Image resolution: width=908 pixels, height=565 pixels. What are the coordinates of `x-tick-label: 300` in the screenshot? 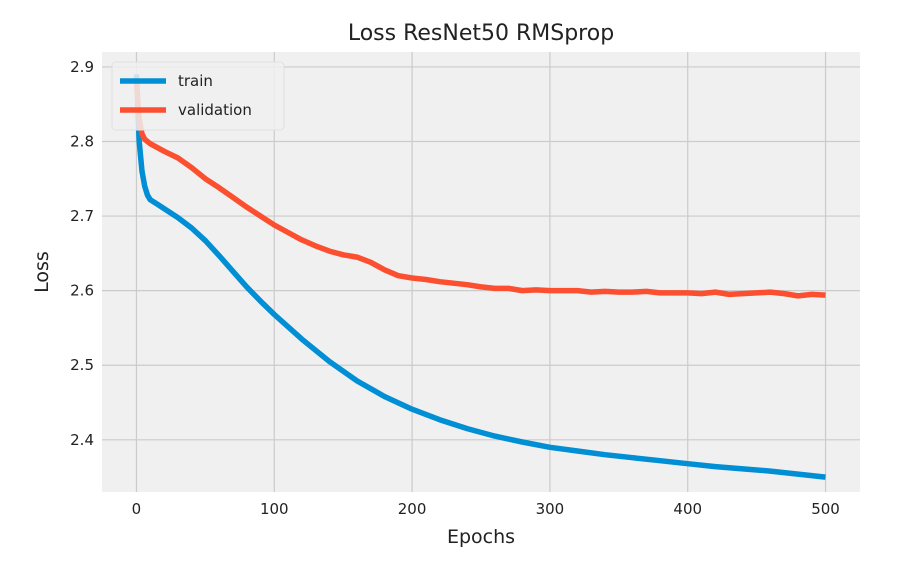 It's located at (550, 509).